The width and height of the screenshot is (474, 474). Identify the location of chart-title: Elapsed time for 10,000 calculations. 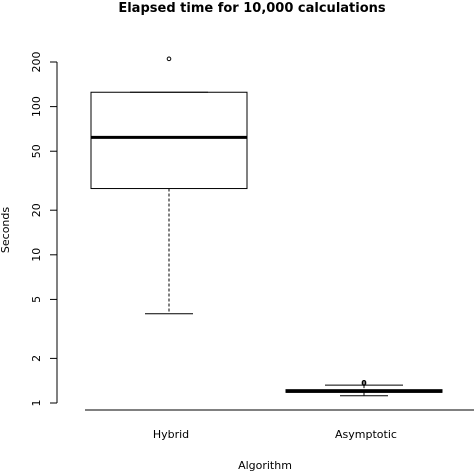
(252, 8).